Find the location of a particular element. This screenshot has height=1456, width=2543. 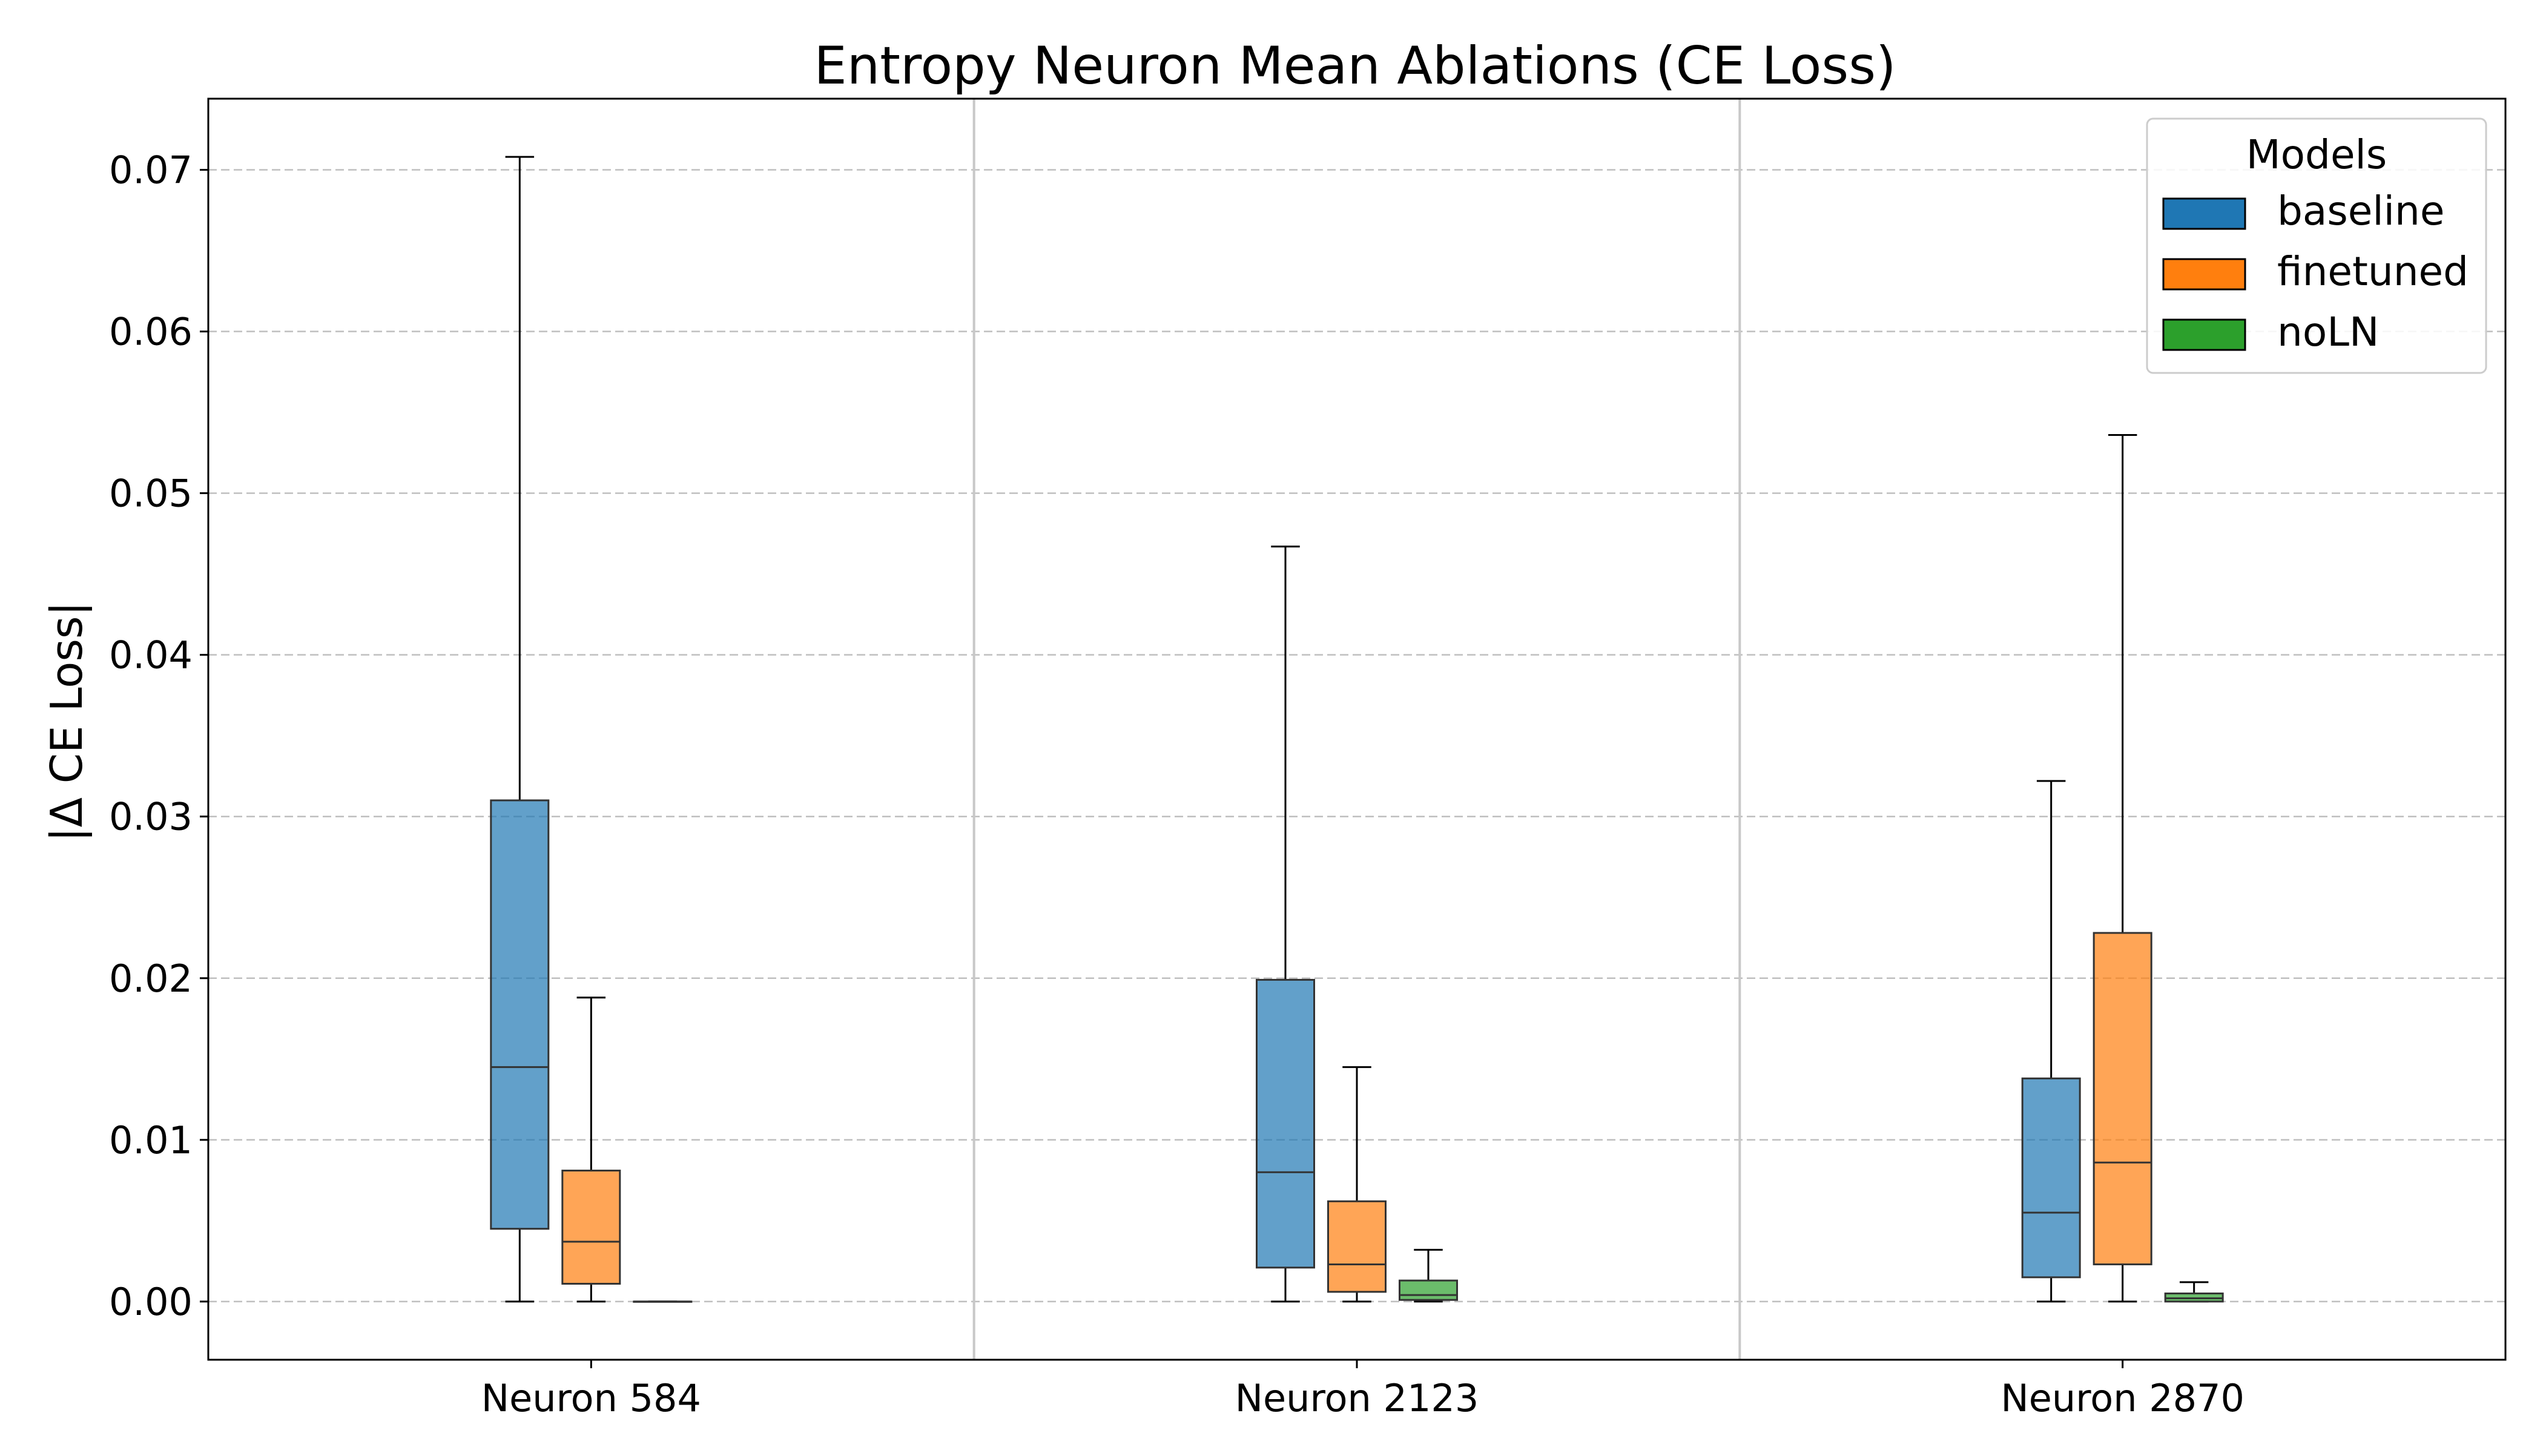

y-axis-label: |Δ CE Loss| is located at coordinates (67, 722).